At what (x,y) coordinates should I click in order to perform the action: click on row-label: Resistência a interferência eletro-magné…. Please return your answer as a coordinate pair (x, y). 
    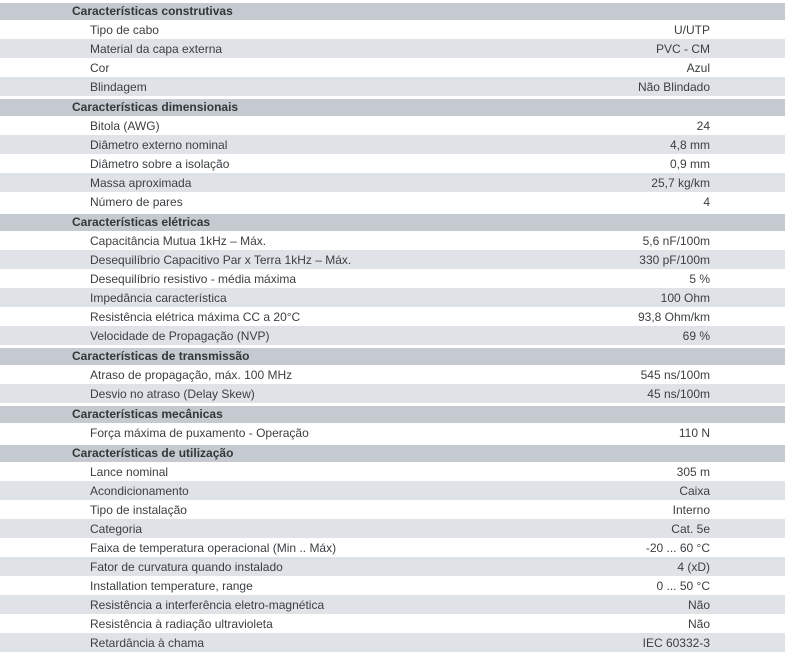
    Looking at the image, I should click on (207, 604).